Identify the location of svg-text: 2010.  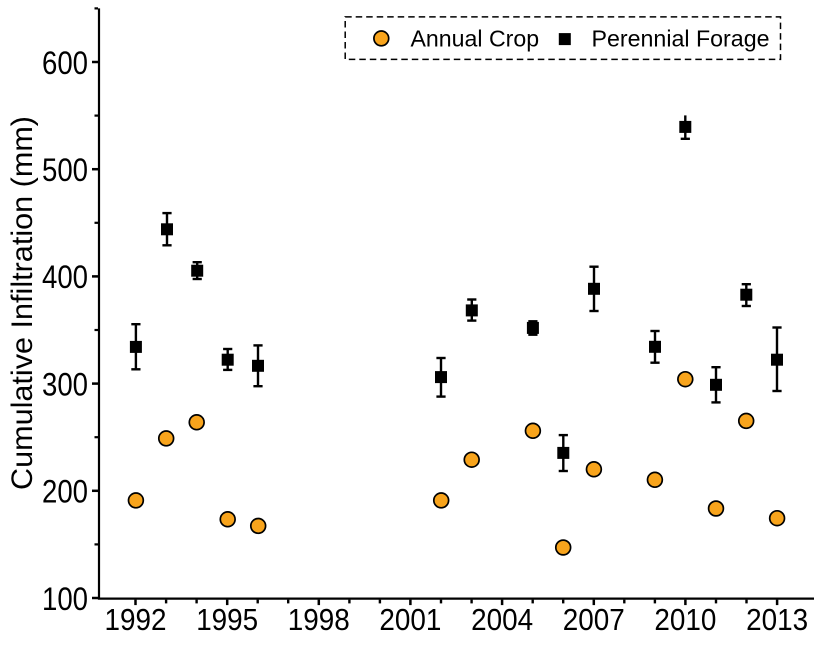
(685, 619).